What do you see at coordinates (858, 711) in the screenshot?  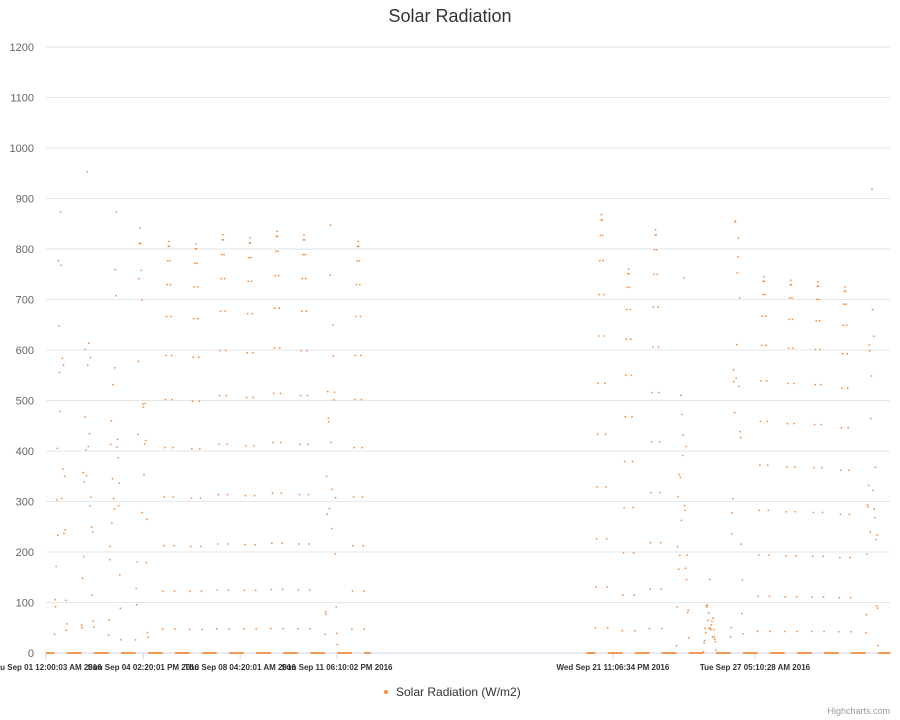 I see `credits-link: Highcharts.com` at bounding box center [858, 711].